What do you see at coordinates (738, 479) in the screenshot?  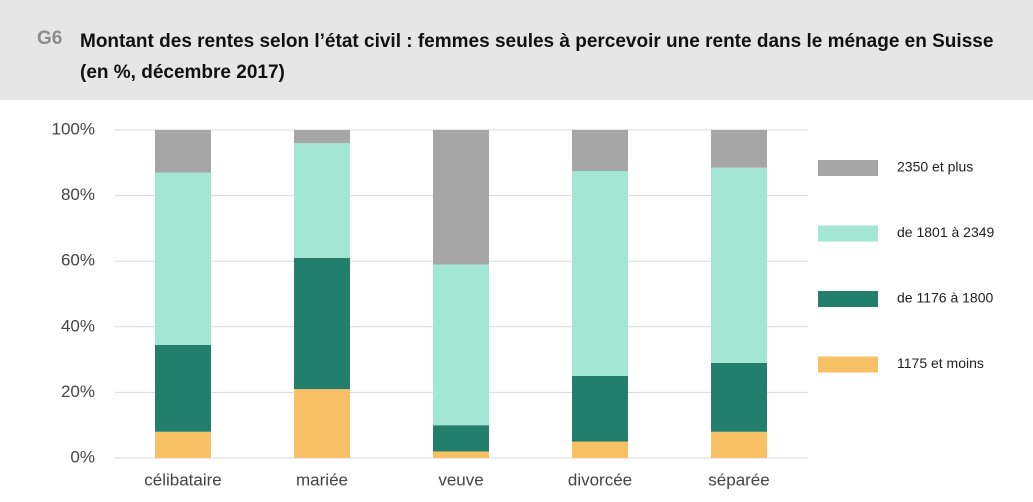 I see `x-tick-label: séparée` at bounding box center [738, 479].